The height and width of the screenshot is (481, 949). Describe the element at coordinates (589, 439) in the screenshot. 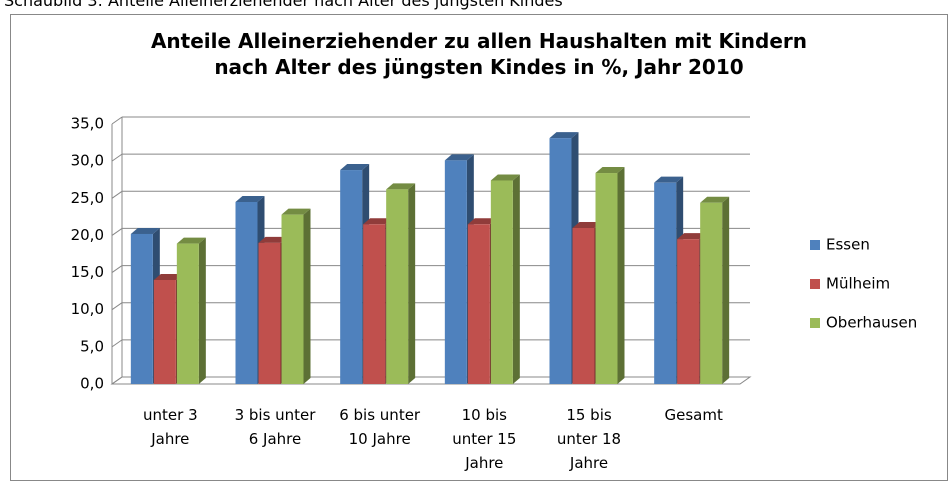

I see `x-tick-label: 15 bis unter 18 Jahre` at that location.